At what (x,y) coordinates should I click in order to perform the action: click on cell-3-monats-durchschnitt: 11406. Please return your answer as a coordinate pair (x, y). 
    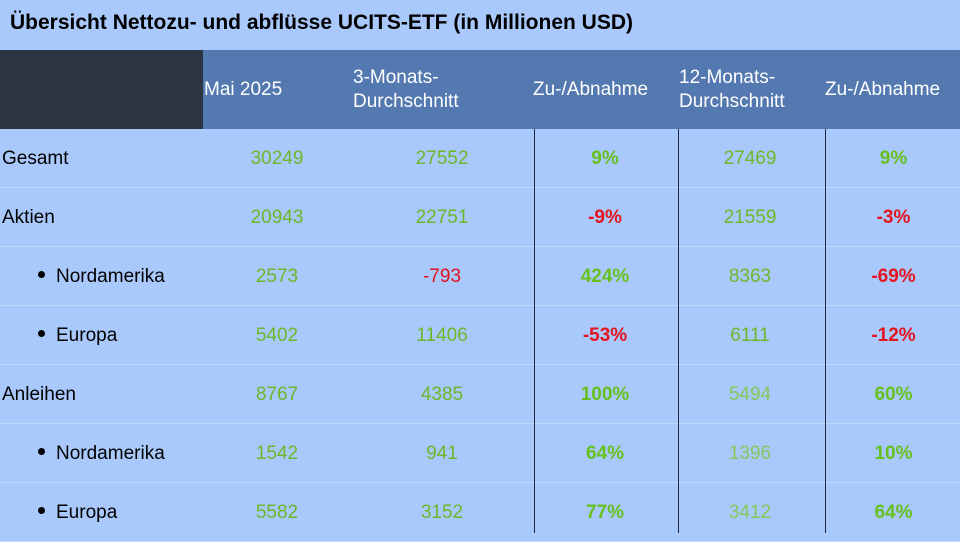
    Looking at the image, I should click on (442, 335).